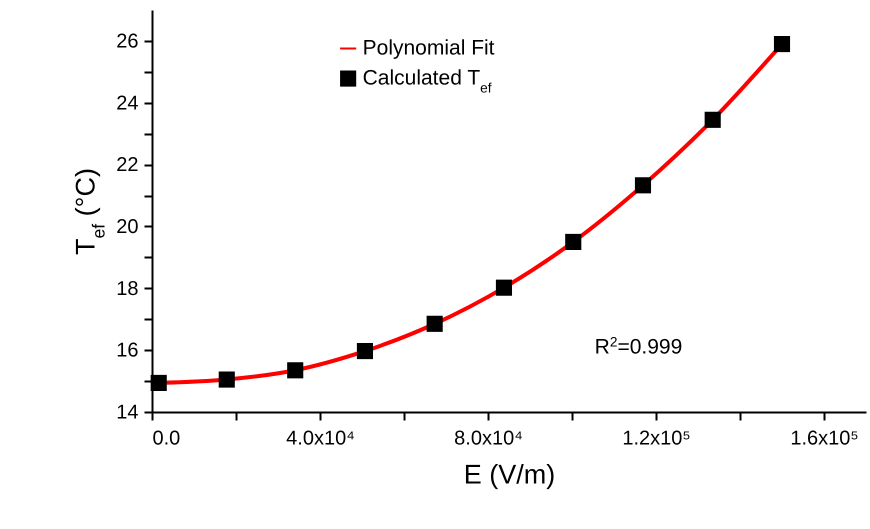 Image resolution: width=870 pixels, height=529 pixels. Describe the element at coordinates (127, 41) in the screenshot. I see `y-tick-label: 26` at that location.